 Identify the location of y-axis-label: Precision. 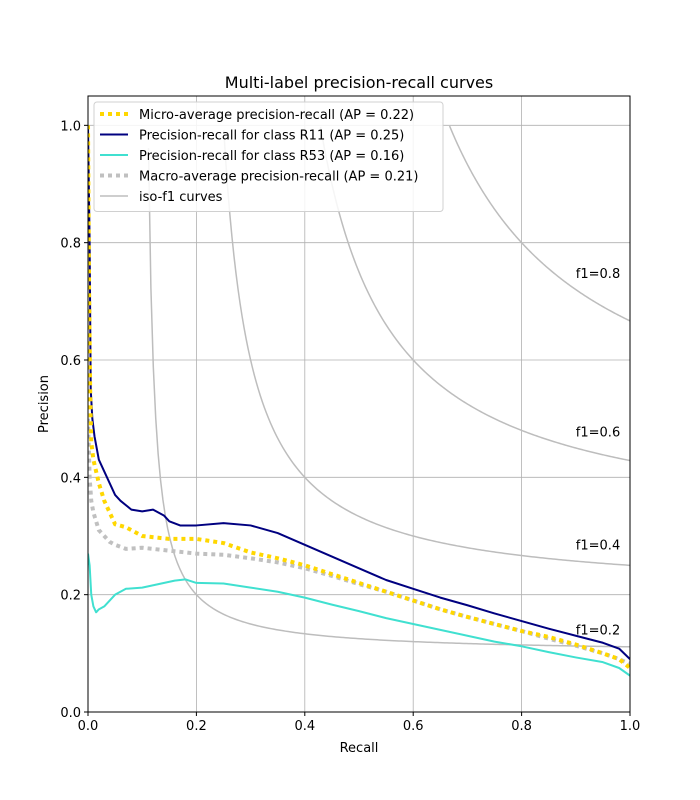
(44, 404).